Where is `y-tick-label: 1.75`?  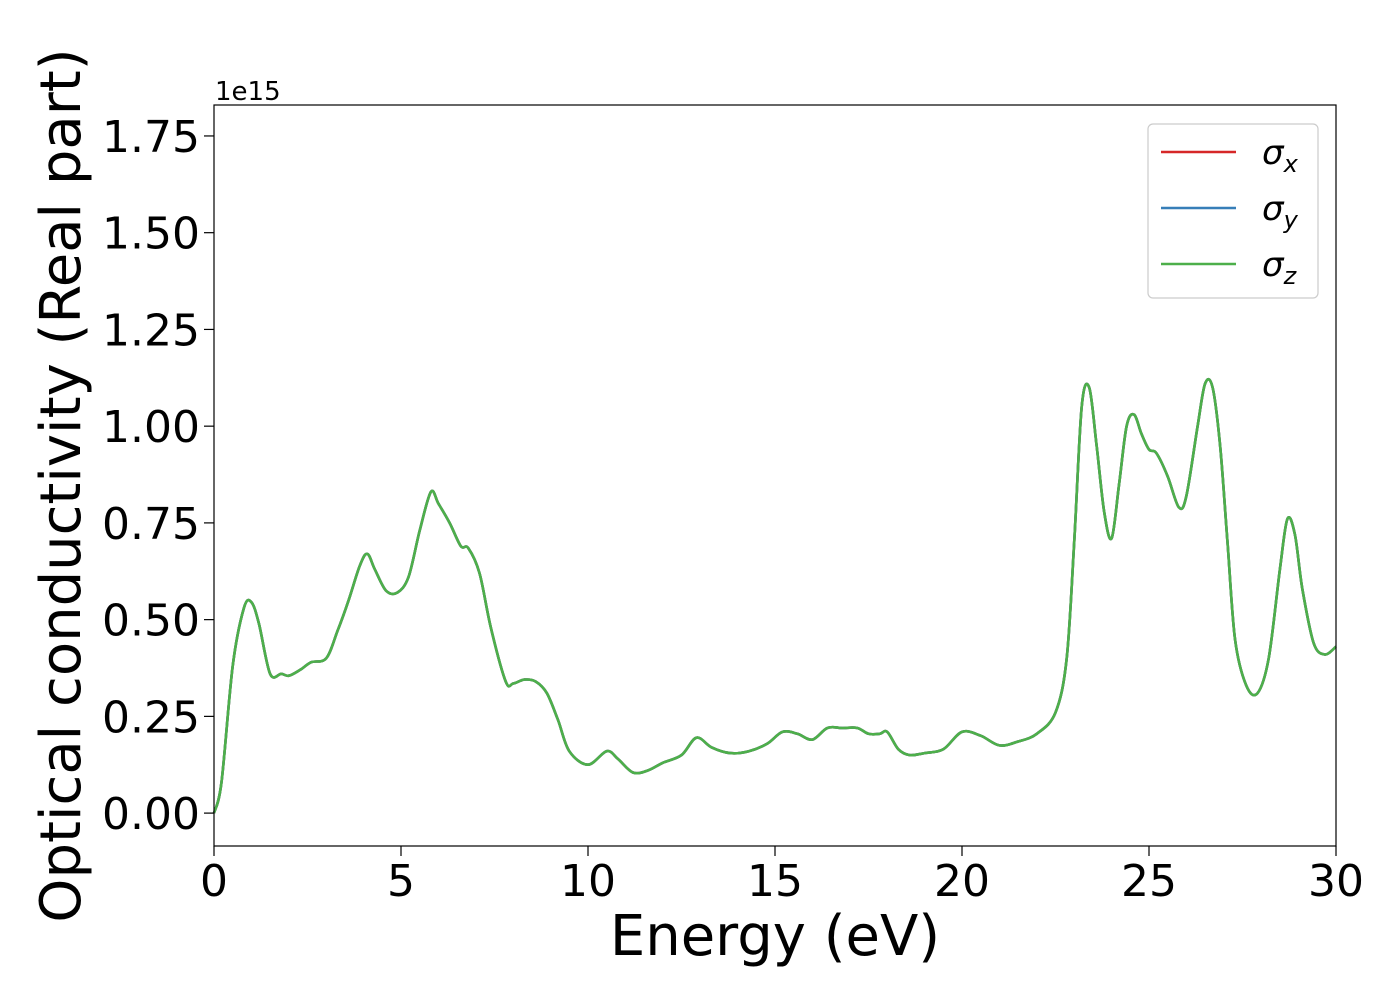 y-tick-label: 1.75 is located at coordinates (151, 137).